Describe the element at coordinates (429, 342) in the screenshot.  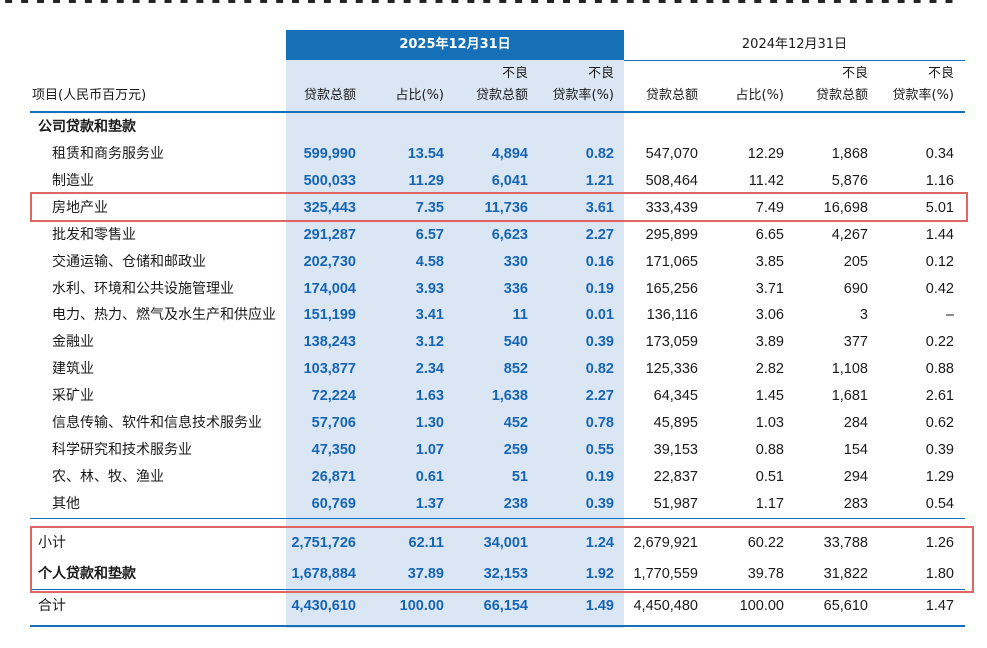
I see `industry-row-7-current-share: 3.12` at that location.